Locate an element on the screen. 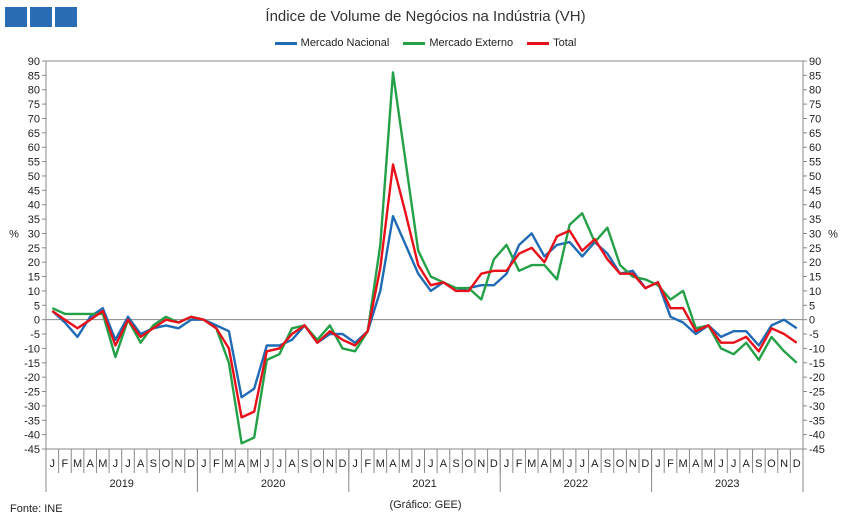 Image resolution: width=851 pixels, height=524 pixels. y-tick-label-right: 75 is located at coordinates (815, 105).